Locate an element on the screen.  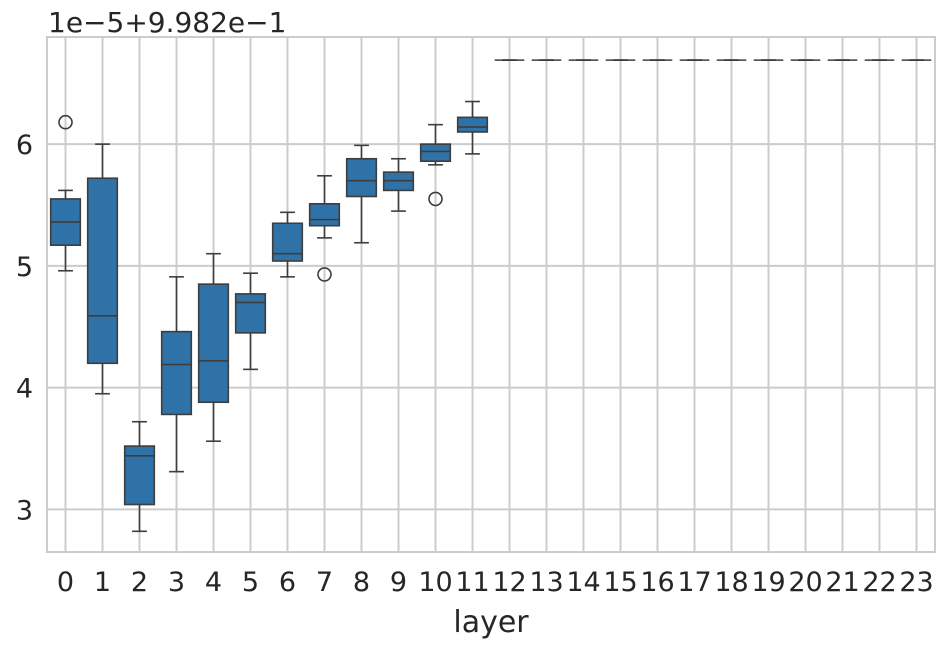
x-tick-label: 15 is located at coordinates (620, 582).